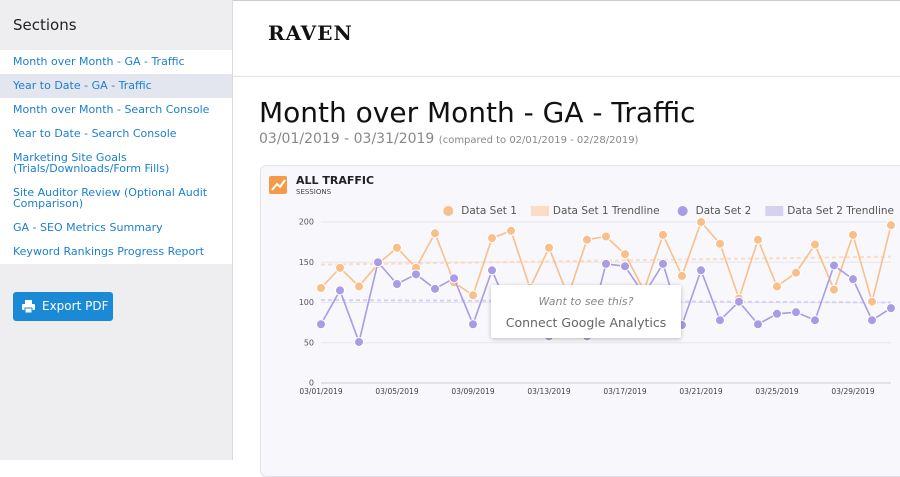 The height and width of the screenshot is (477, 900). I want to click on x-tick-label: 03/01/2019, so click(320, 391).